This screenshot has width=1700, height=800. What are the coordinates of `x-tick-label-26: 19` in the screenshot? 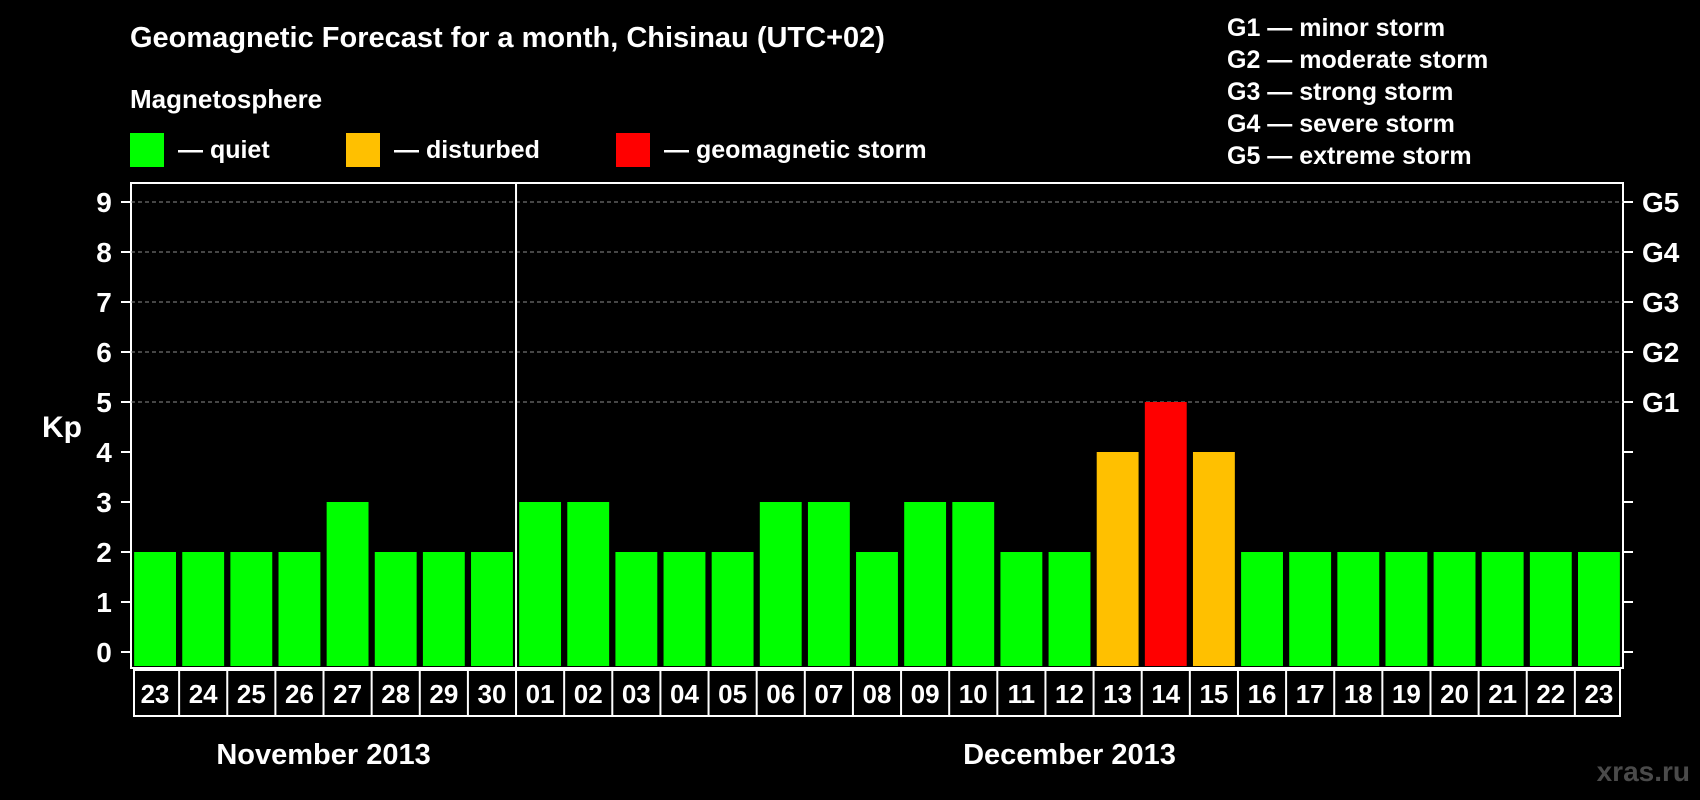 It's located at (1406, 694).